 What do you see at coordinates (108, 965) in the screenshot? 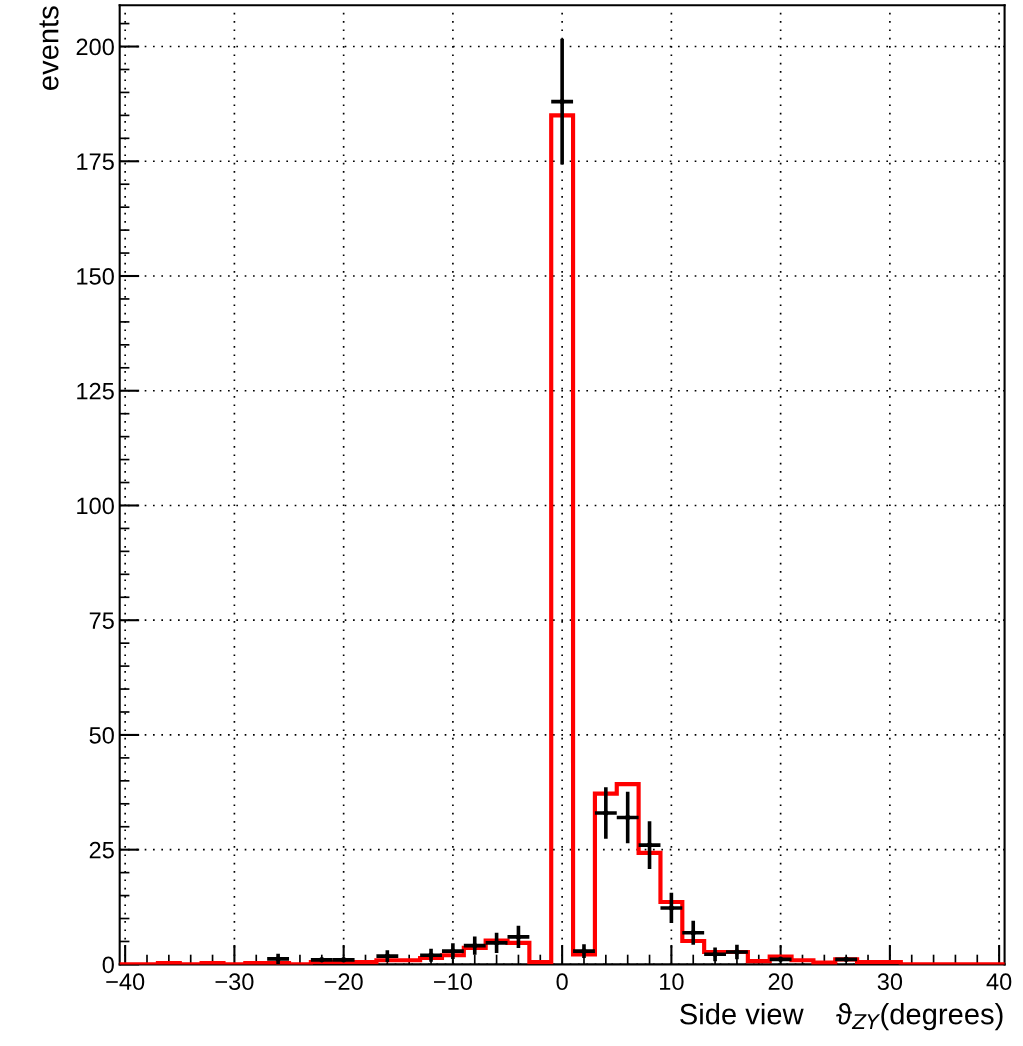
I see `y-tick-label: 0` at bounding box center [108, 965].